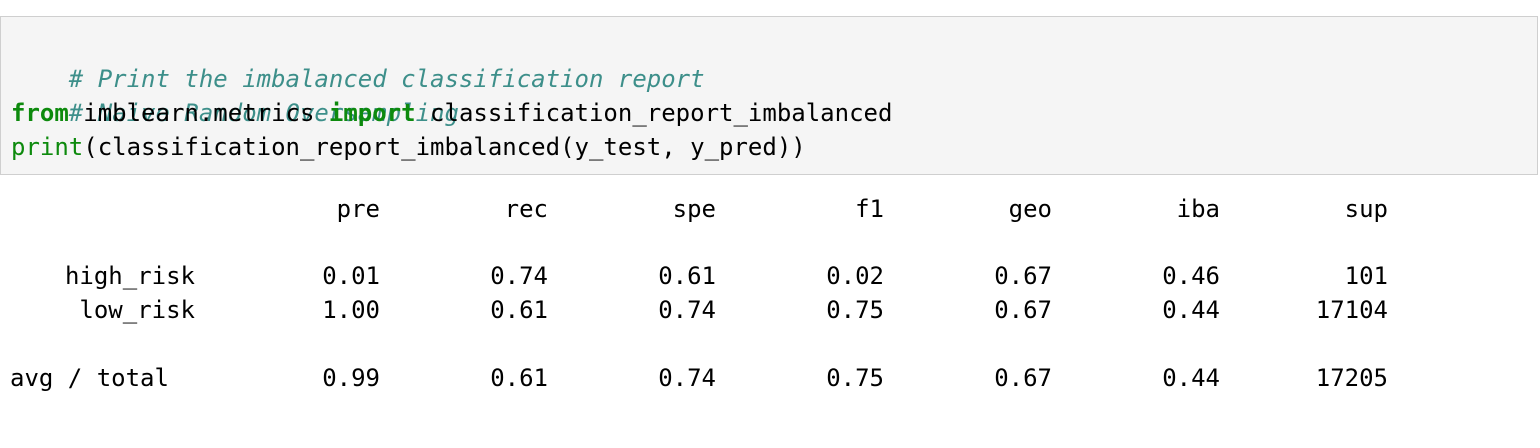 The width and height of the screenshot is (1540, 448). I want to click on row-label-avg-total: avg / total, so click(89, 378).